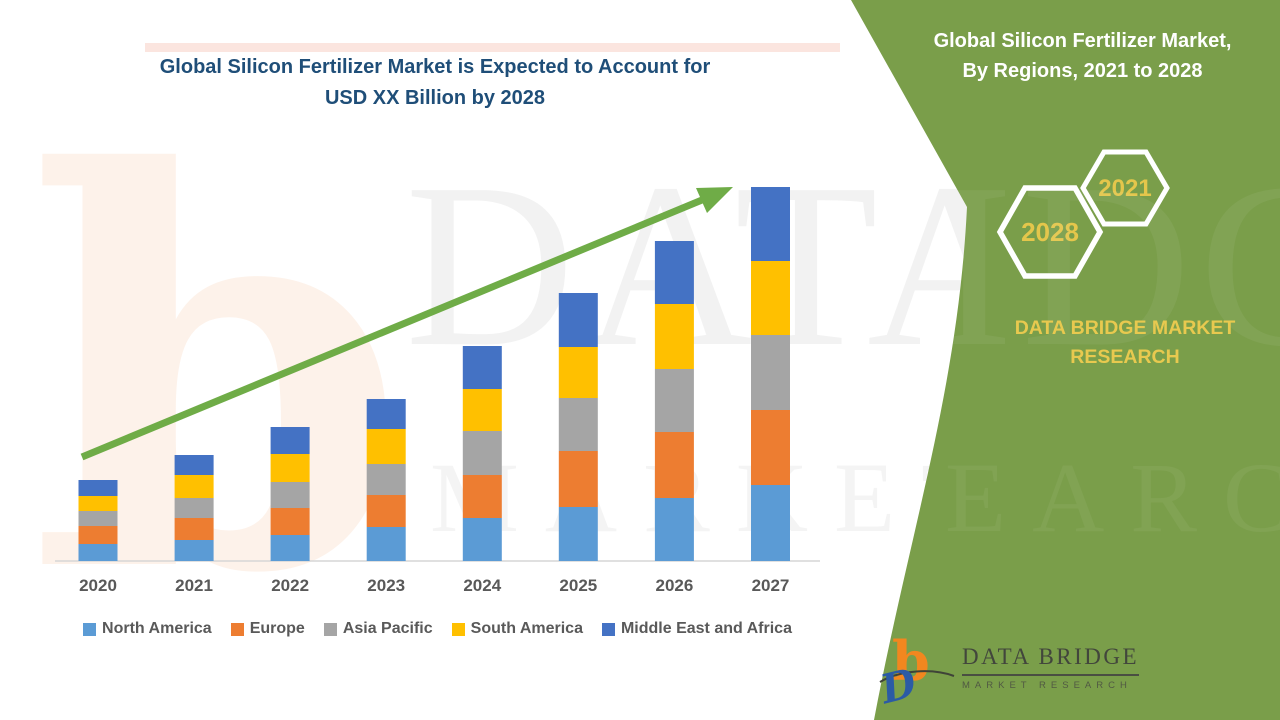 The width and height of the screenshot is (1280, 720). I want to click on bar-segment-north-america-2027, so click(770, 523).